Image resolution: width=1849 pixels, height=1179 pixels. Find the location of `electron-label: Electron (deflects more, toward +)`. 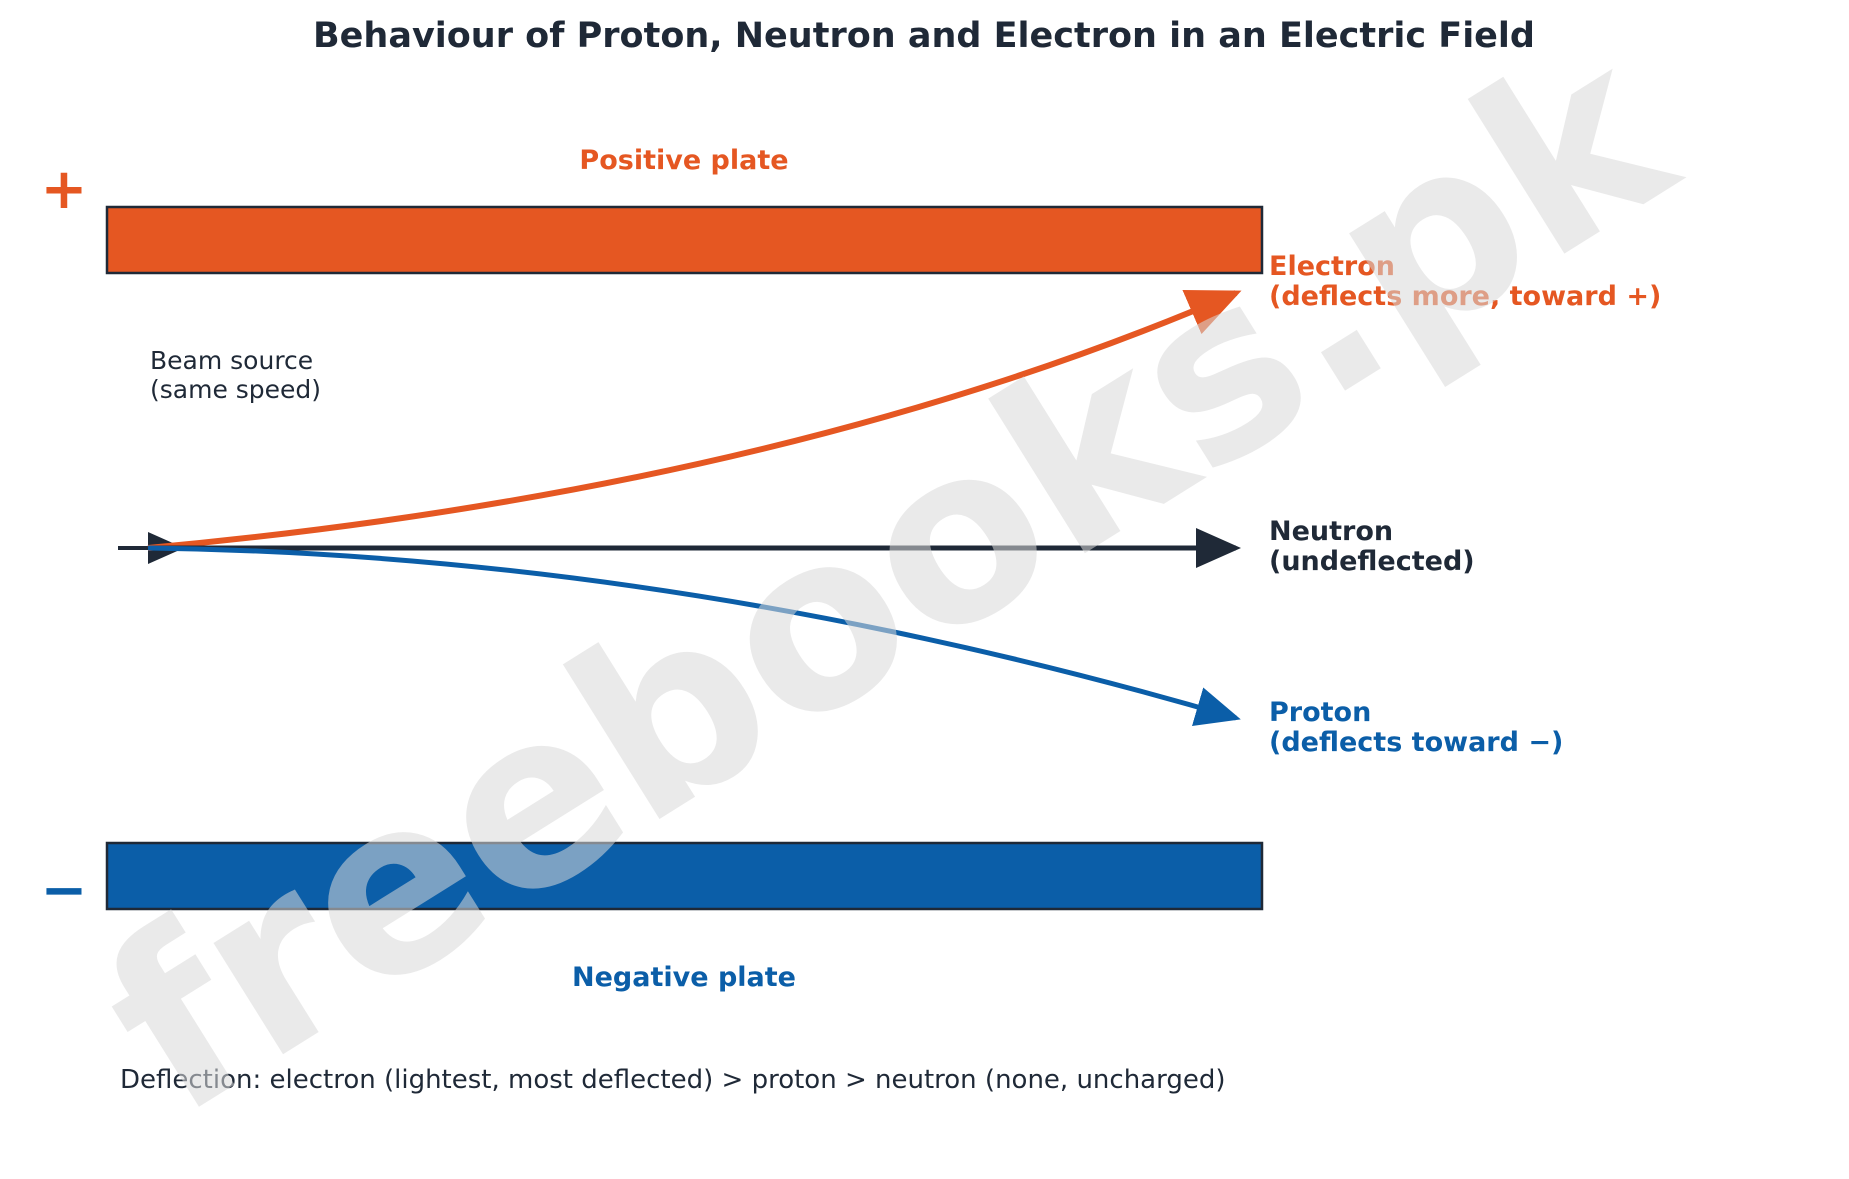

electron-label: Electron (deflects more, toward +) is located at coordinates (1465, 281).